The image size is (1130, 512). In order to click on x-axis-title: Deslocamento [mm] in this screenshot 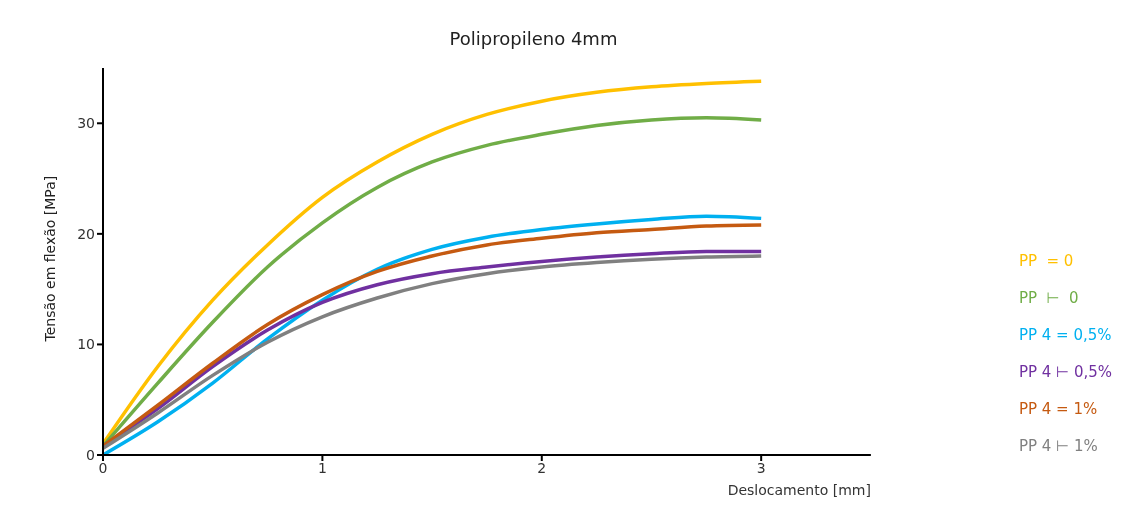, I will do `click(799, 490)`.